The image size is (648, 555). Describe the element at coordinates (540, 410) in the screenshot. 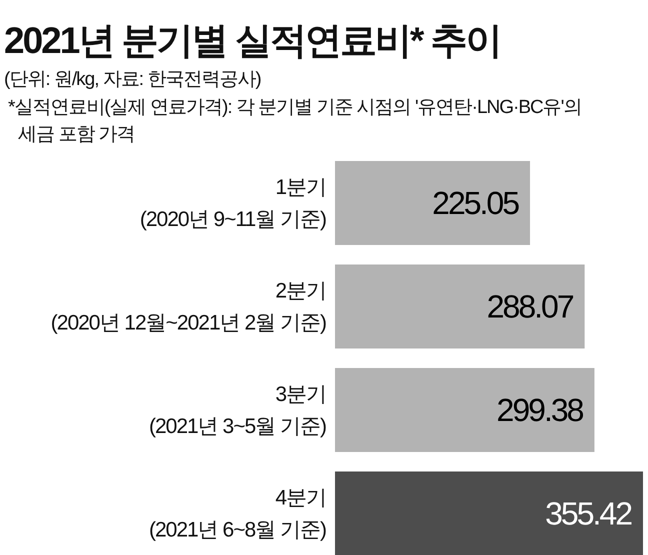

I see `data-label: 299.38` at that location.